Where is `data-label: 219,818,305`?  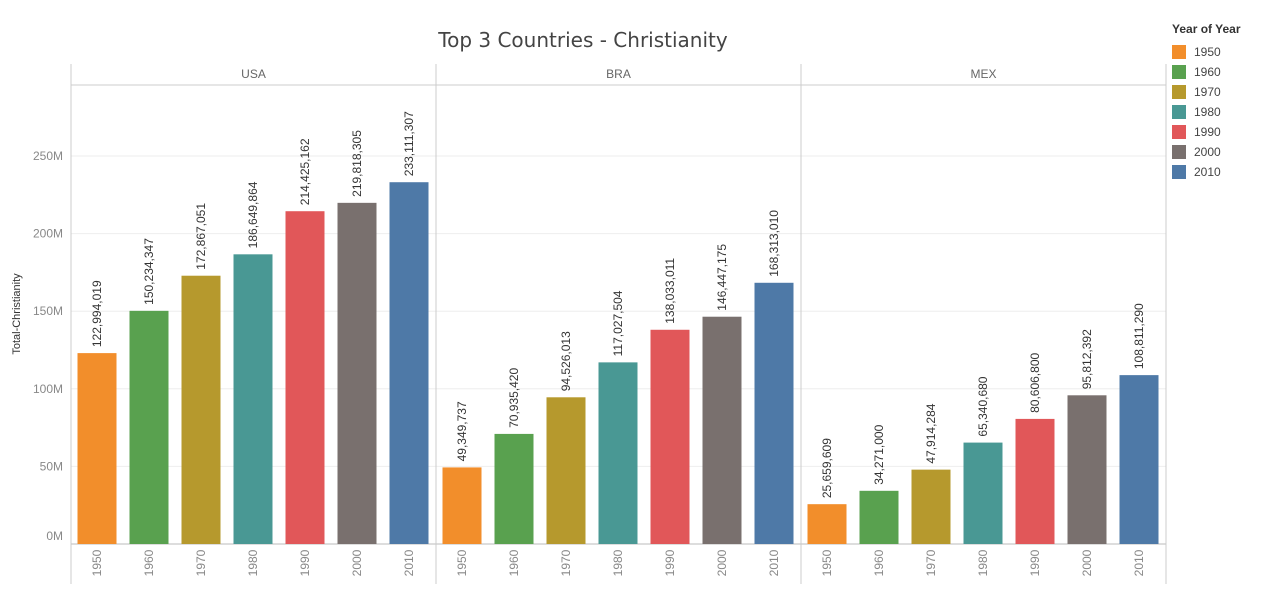 data-label: 219,818,305 is located at coordinates (357, 163).